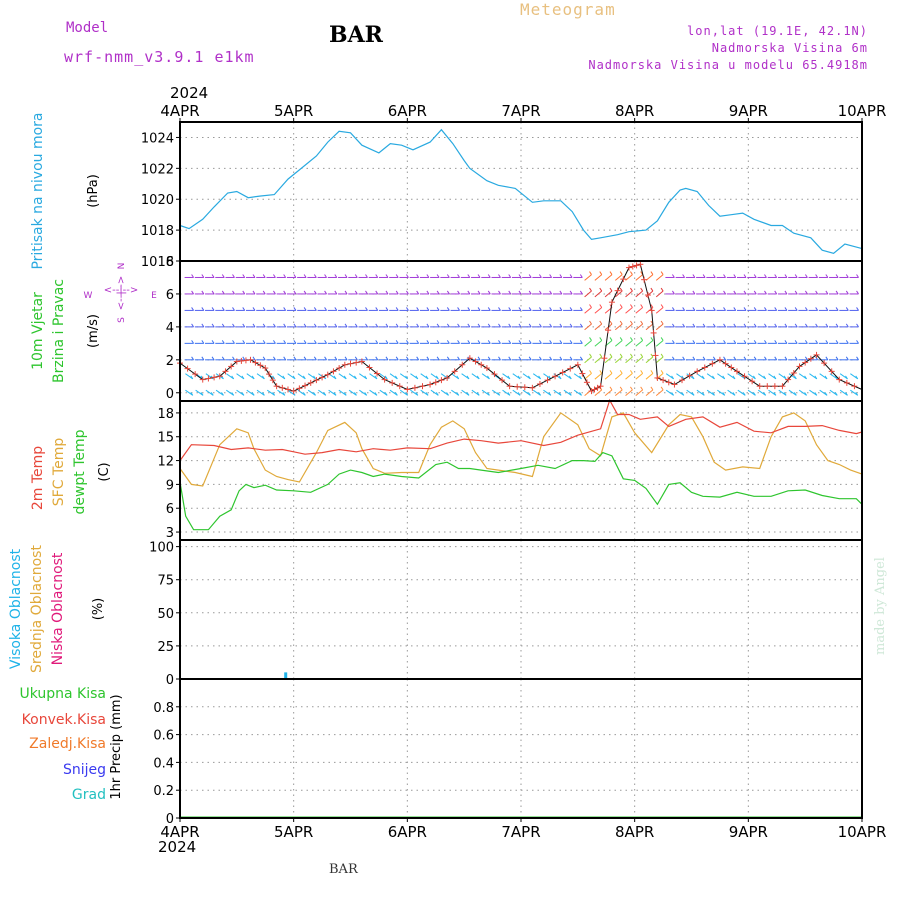 This screenshot has width=900, height=900. I want to click on low-cloud-label: Niska Oblacnost, so click(58, 608).